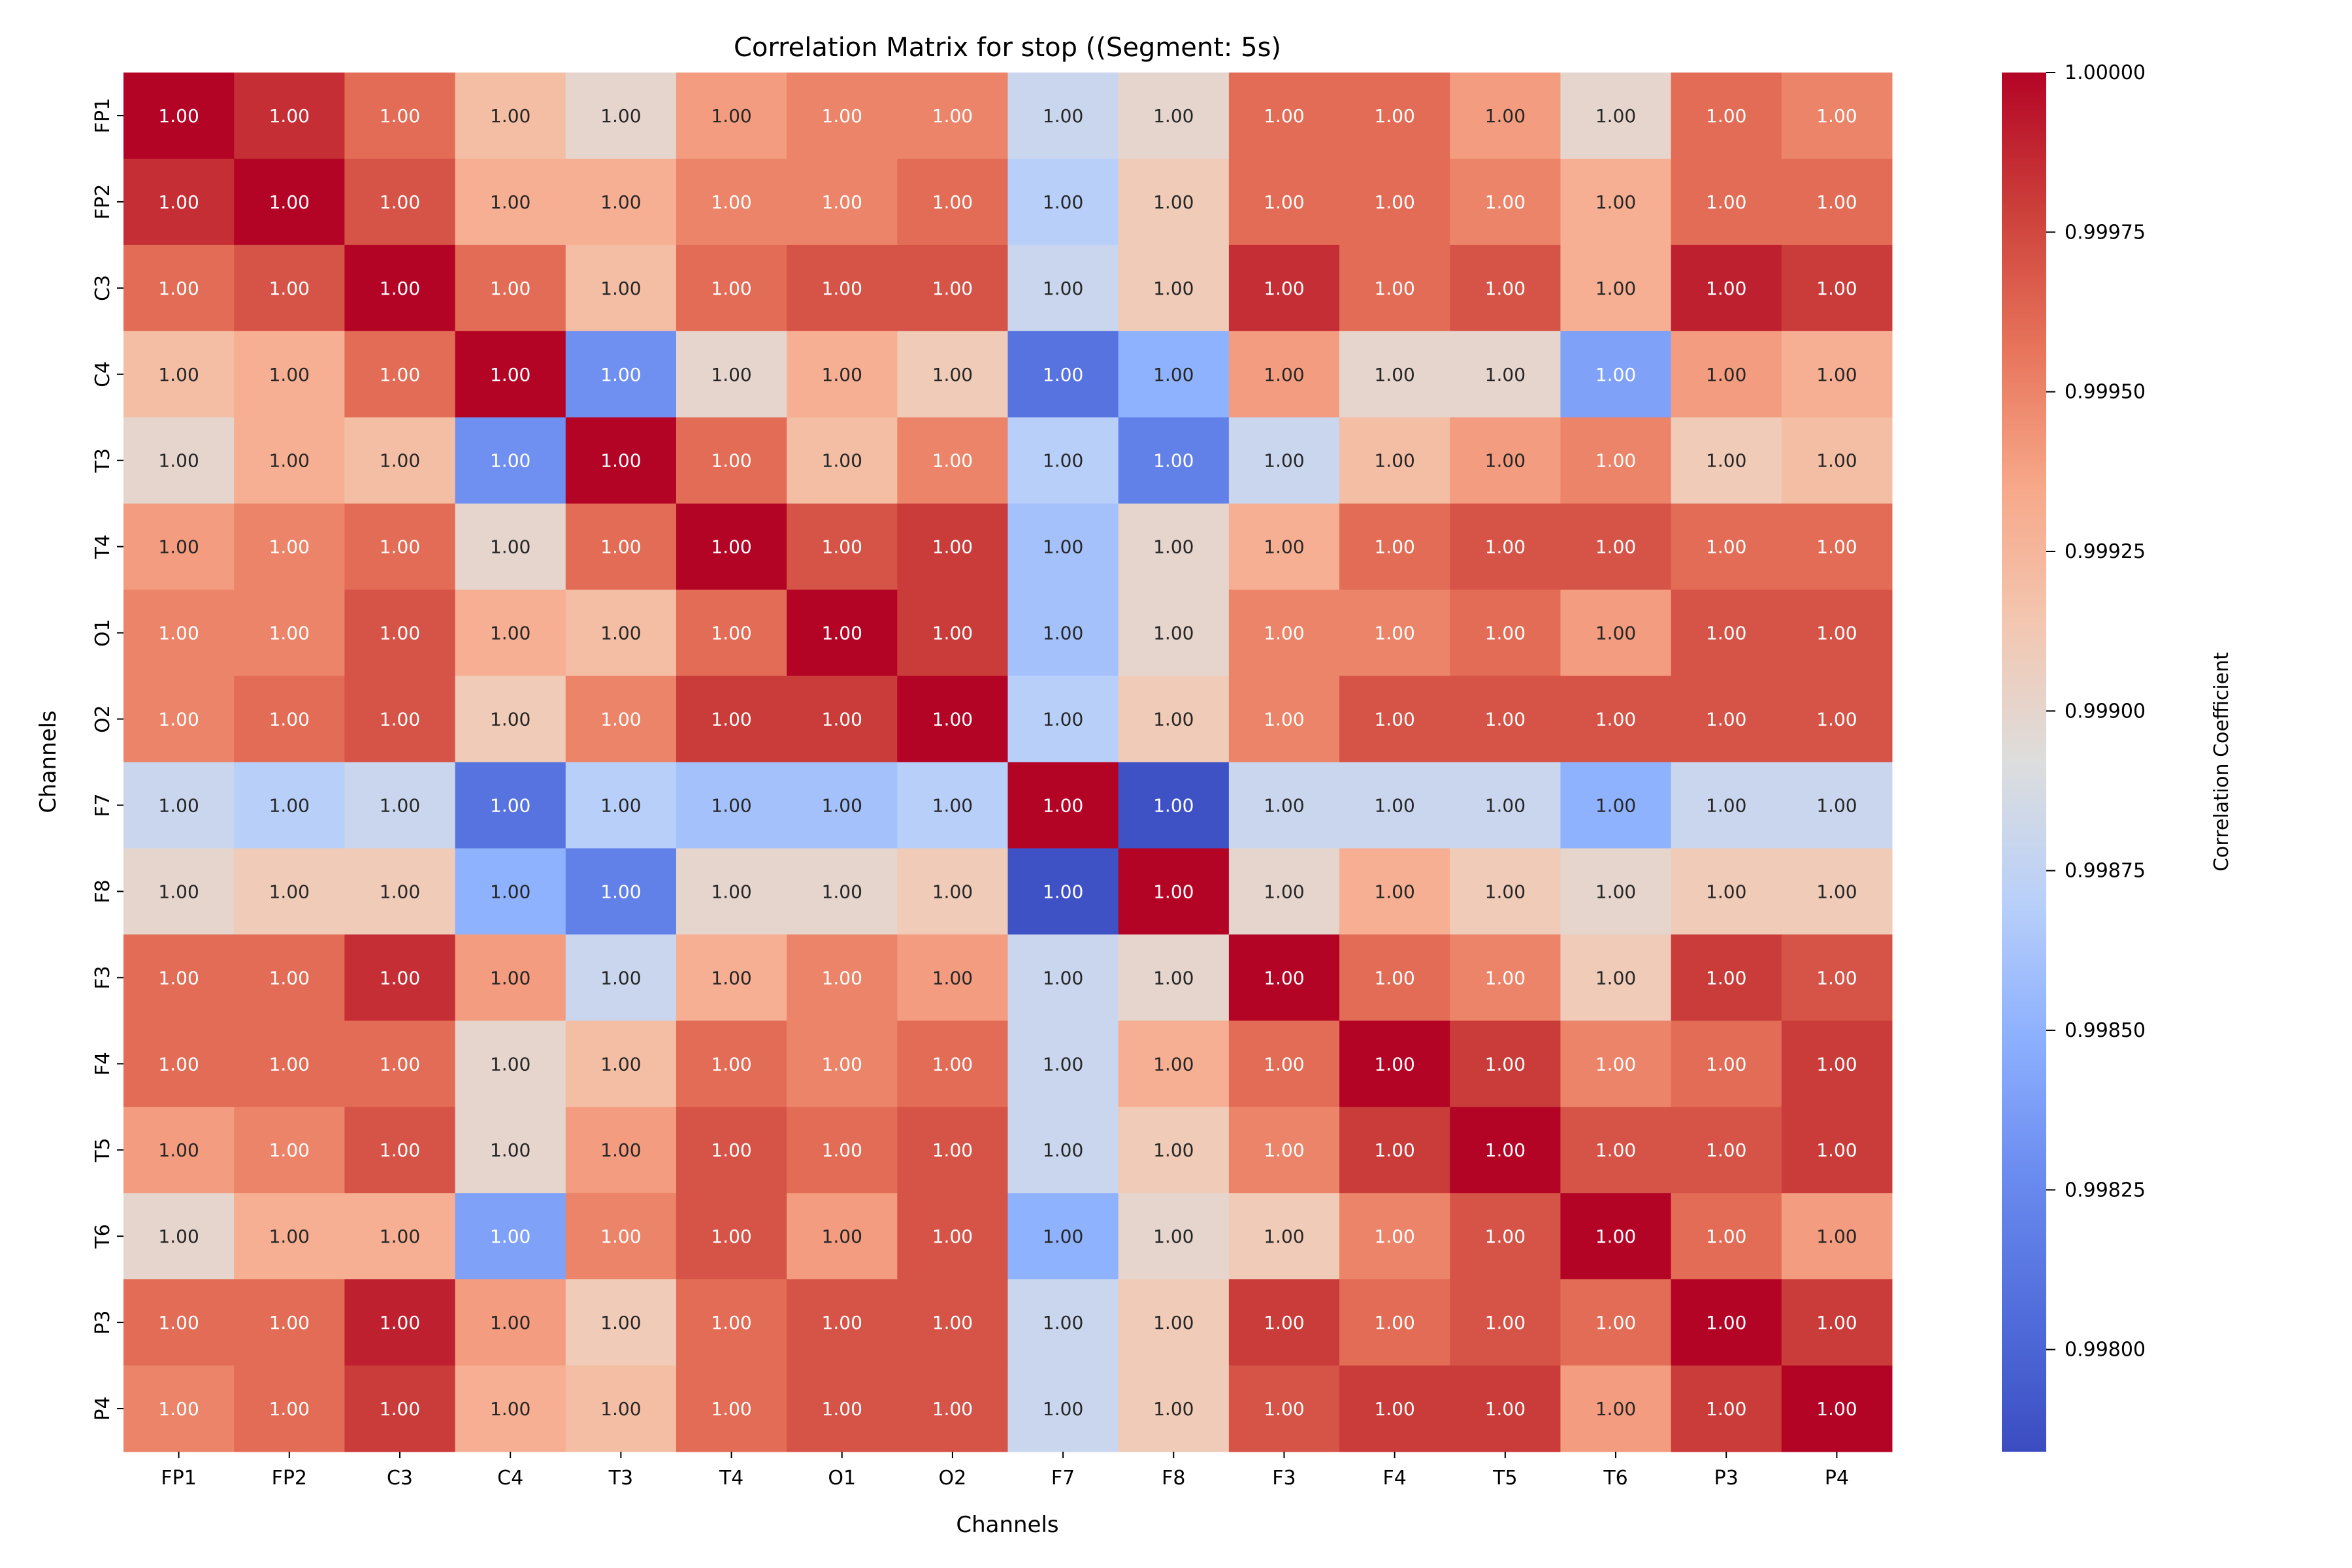 The image size is (2352, 1568). I want to click on cell-T4-C3, so click(400, 547).